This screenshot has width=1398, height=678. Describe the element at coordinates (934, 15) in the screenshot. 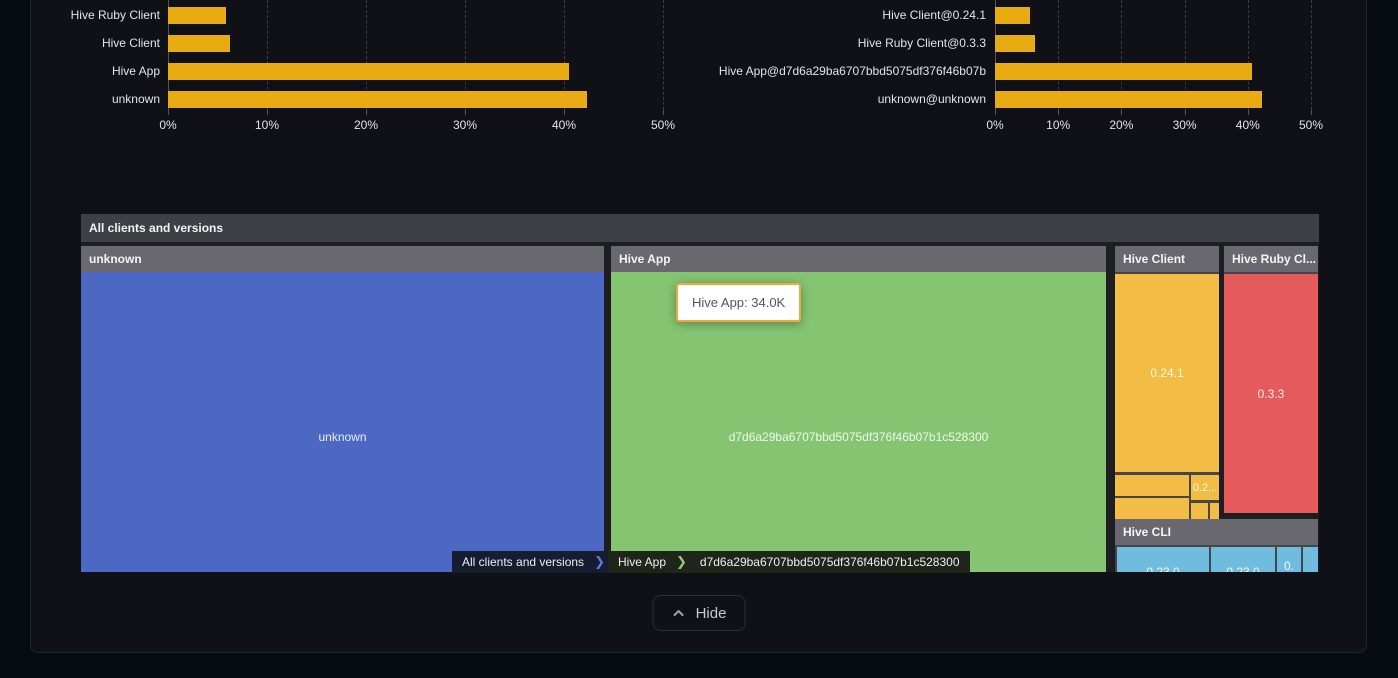

I see `category-label: Hive Client@0.24.1` at that location.